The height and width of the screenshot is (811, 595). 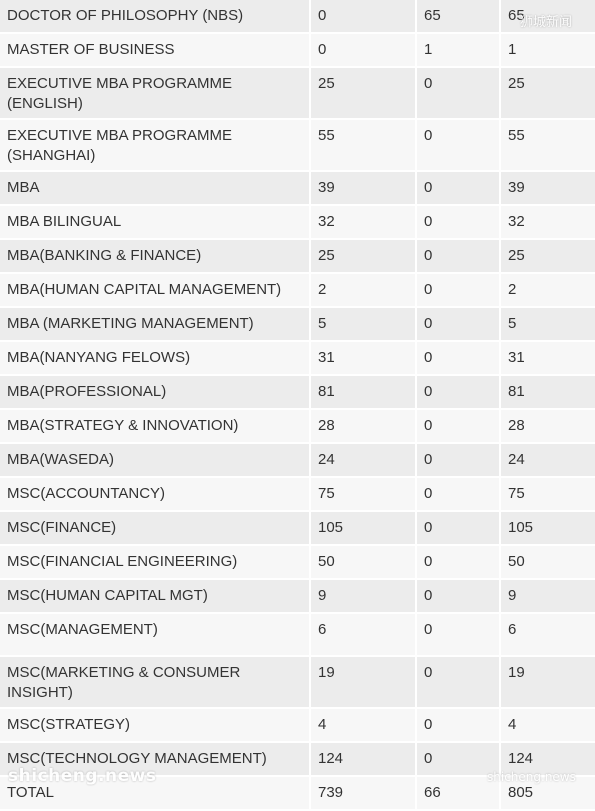 What do you see at coordinates (364, 793) in the screenshot?
I see `value-cell: 739` at bounding box center [364, 793].